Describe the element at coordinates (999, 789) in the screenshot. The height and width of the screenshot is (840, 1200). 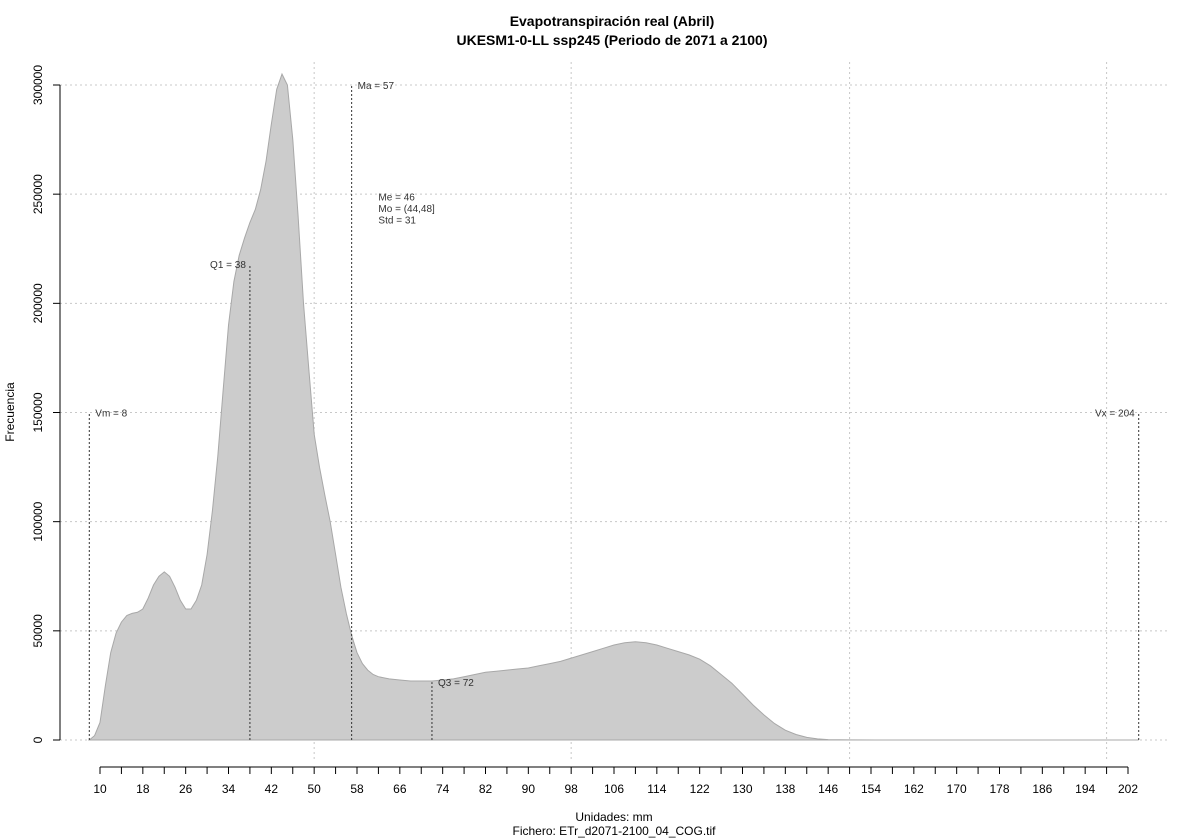
I see `x-tick-label: 178` at that location.